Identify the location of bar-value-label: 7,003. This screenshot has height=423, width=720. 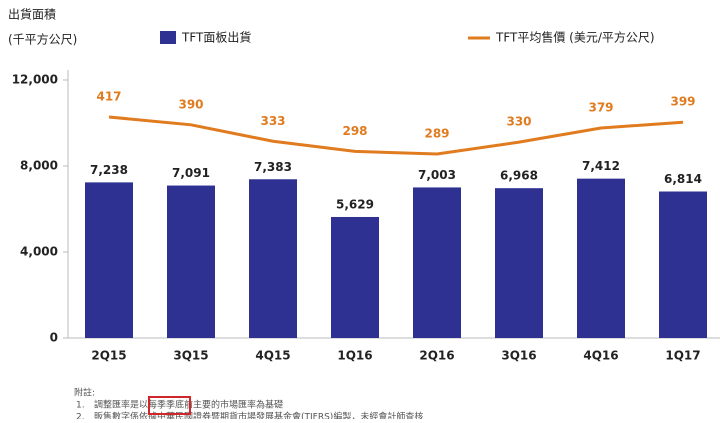
(437, 175).